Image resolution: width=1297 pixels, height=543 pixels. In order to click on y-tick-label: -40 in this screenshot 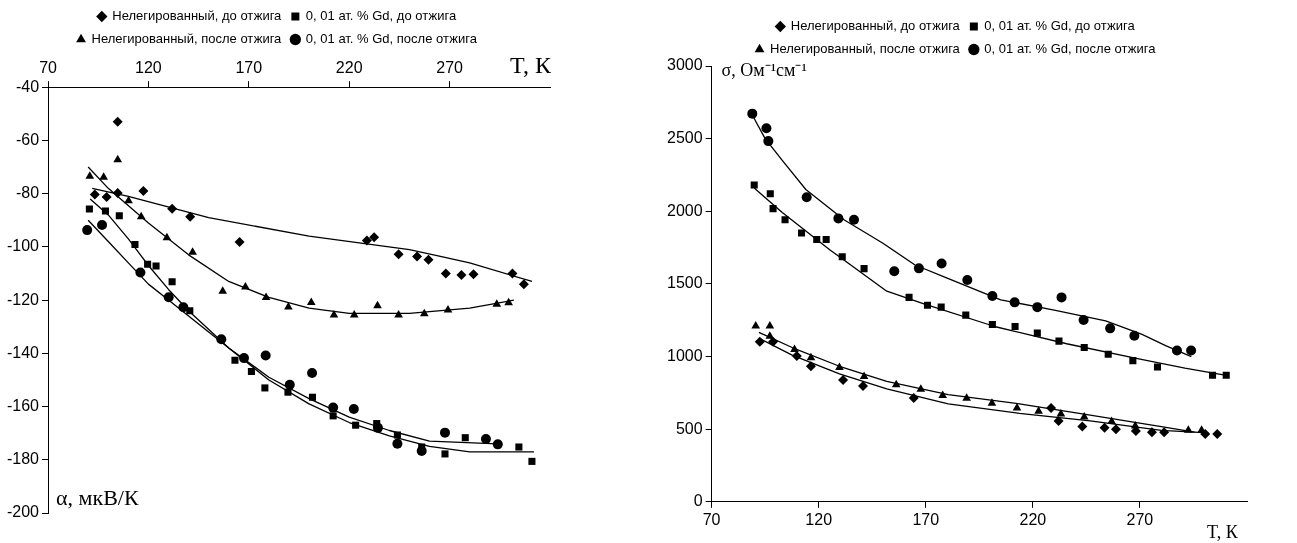, I will do `click(27, 86)`.